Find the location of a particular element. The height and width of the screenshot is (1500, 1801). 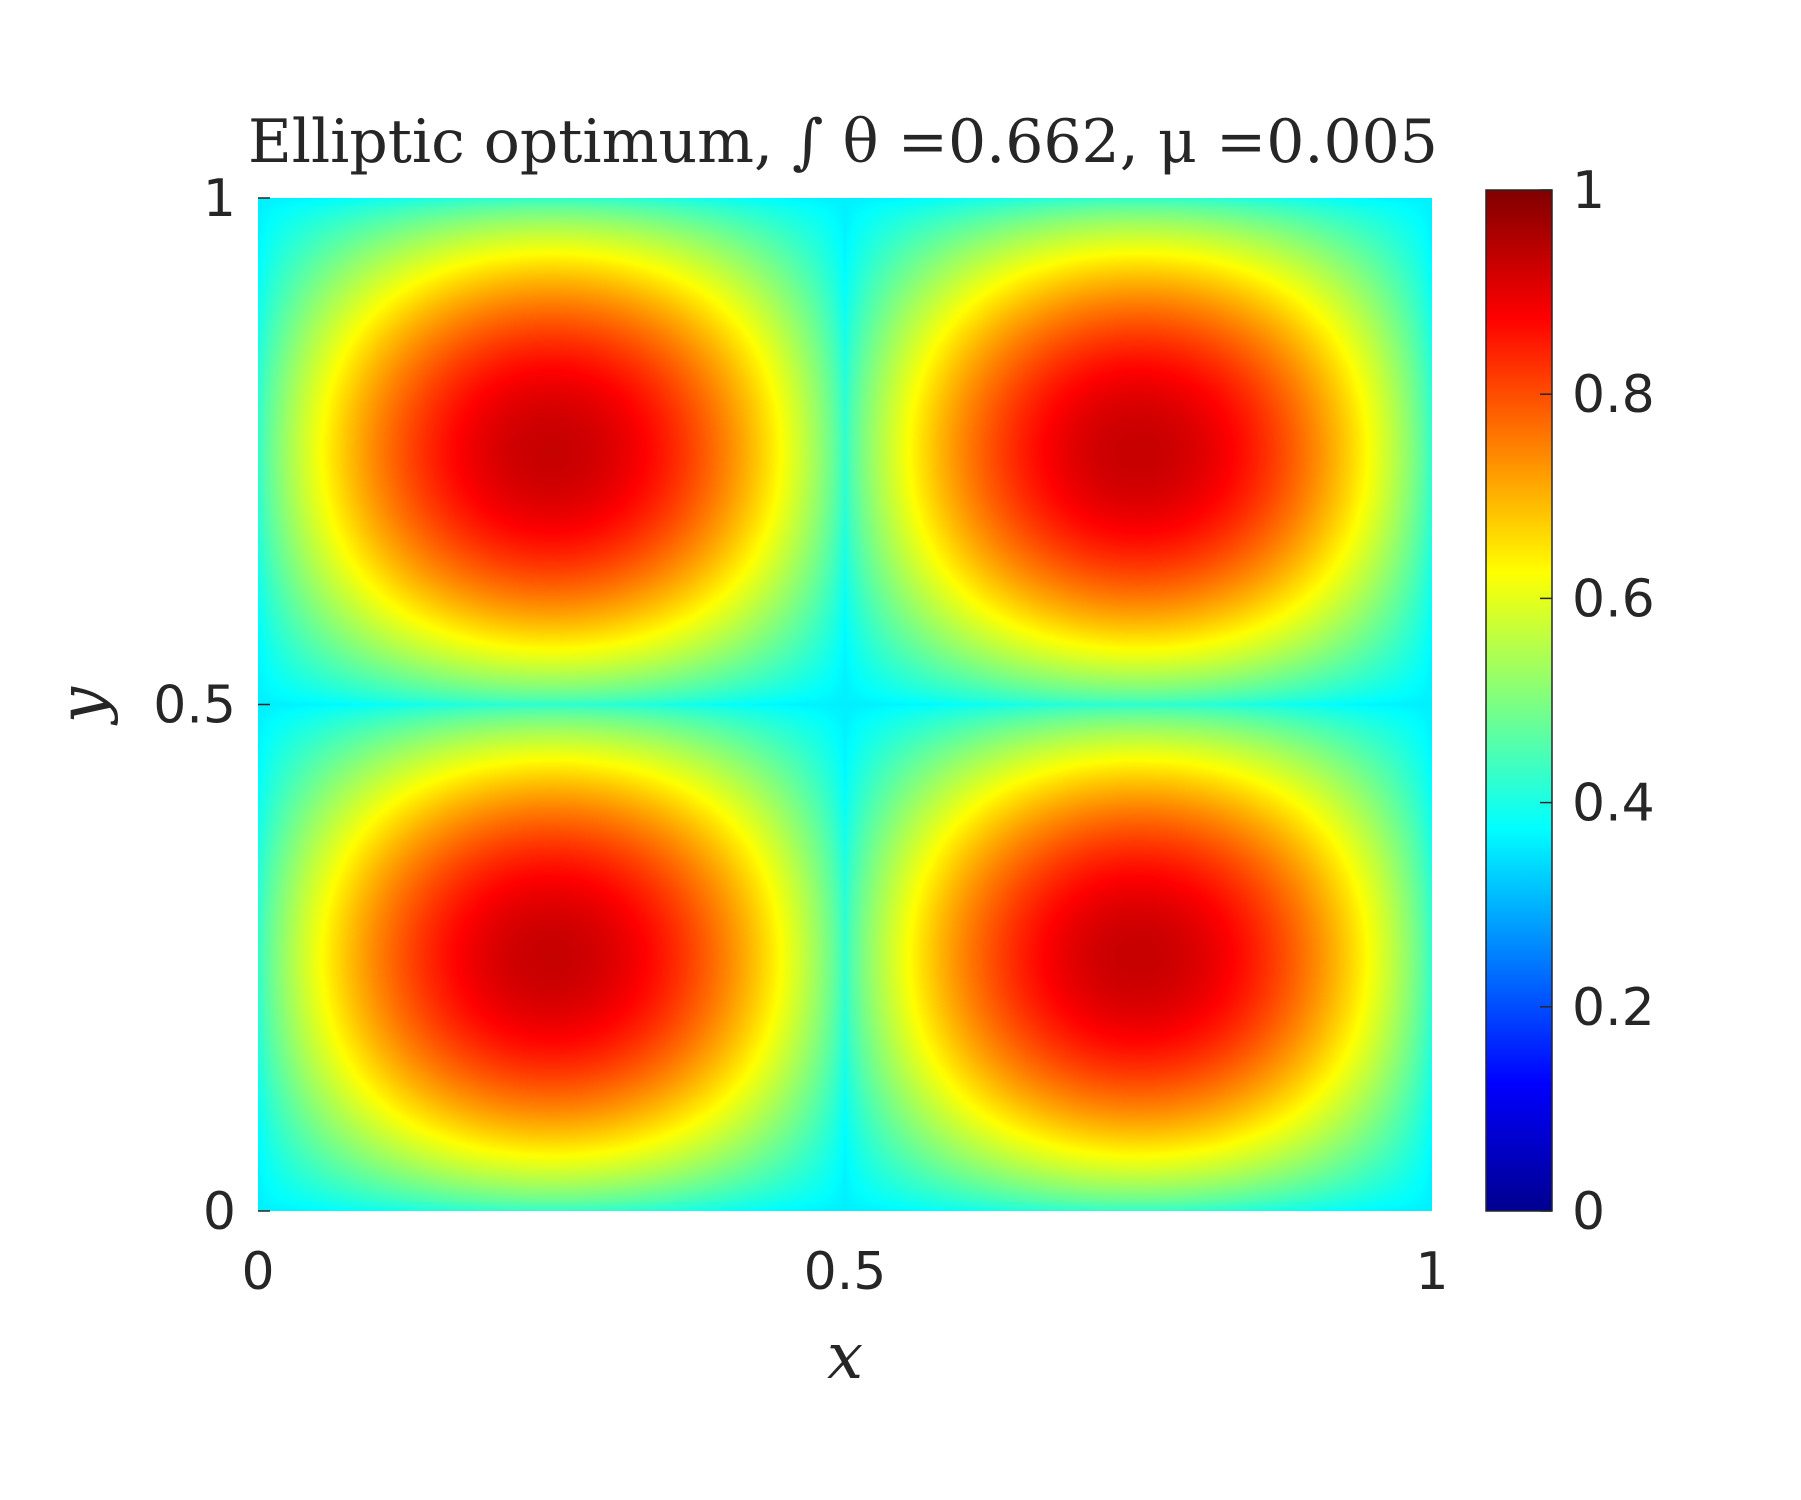

colorbar-gradient is located at coordinates (1519, 700).